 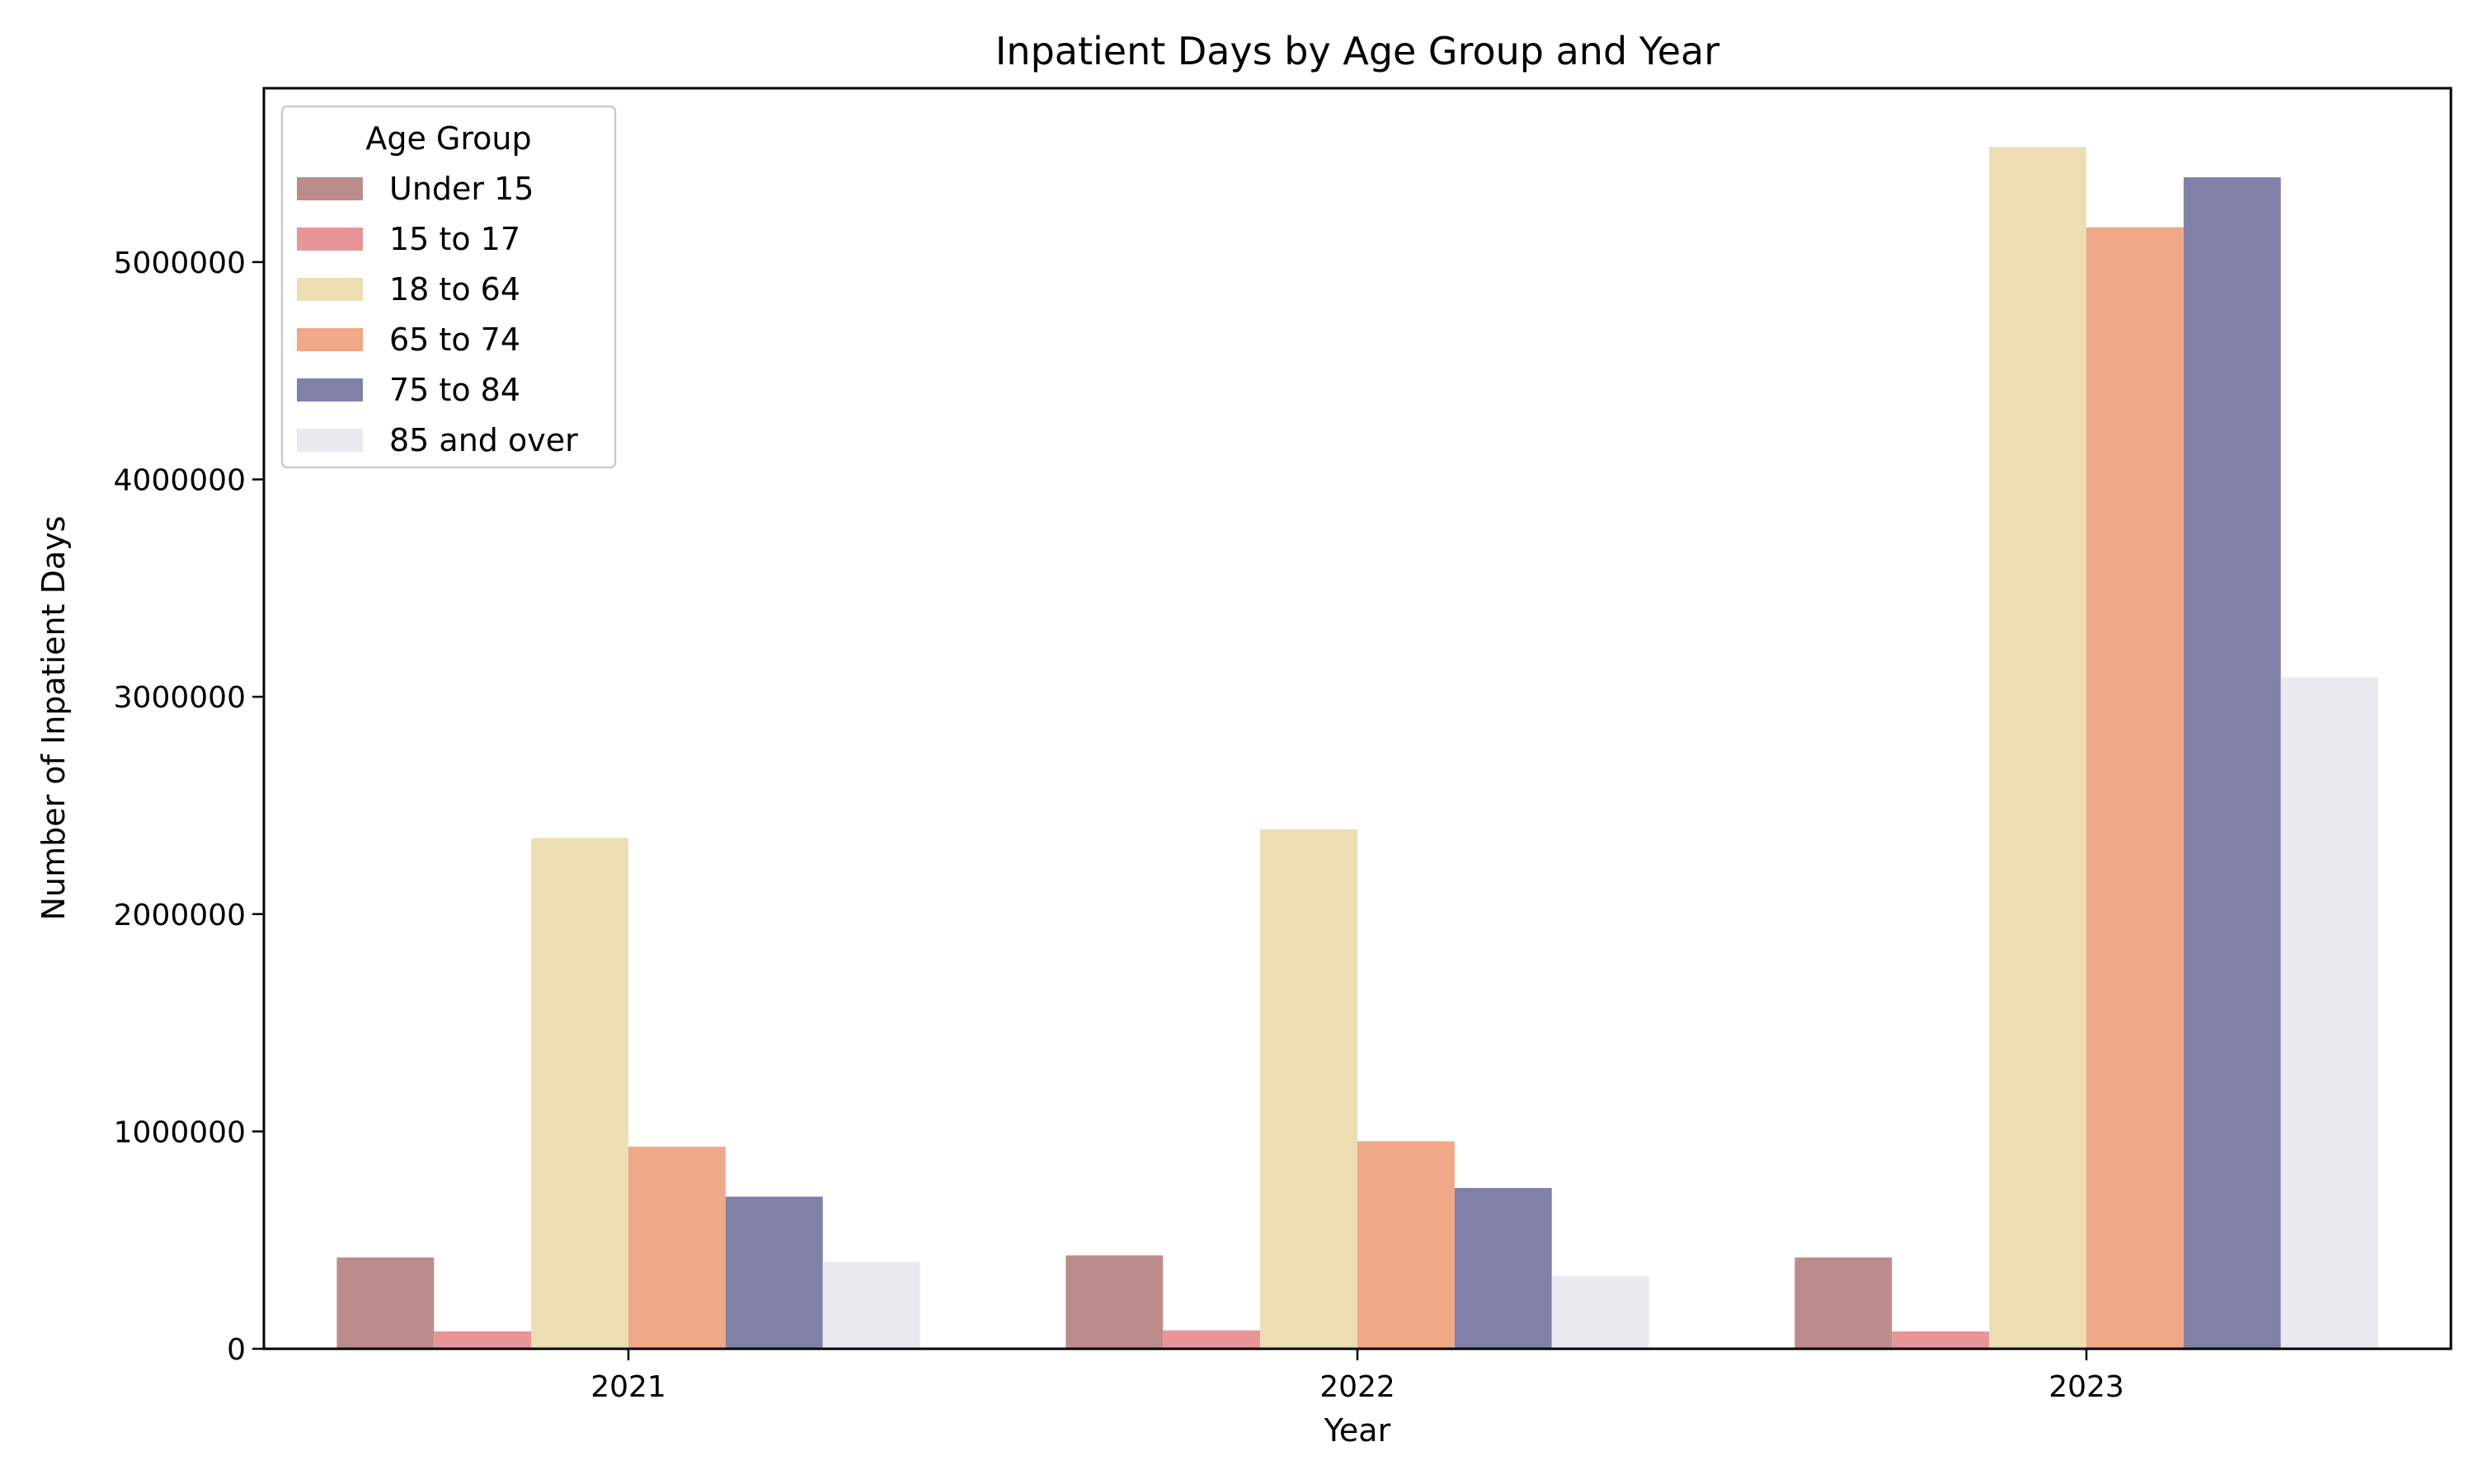 I want to click on y-tick-label: 4000000, so click(x=180, y=481).